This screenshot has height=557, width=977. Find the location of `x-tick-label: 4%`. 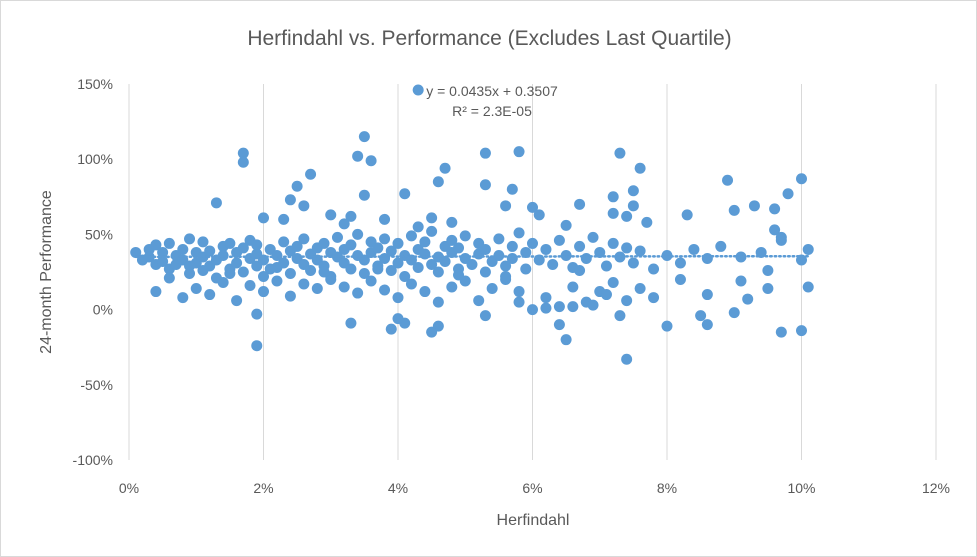

x-tick-label: 4% is located at coordinates (398, 488).